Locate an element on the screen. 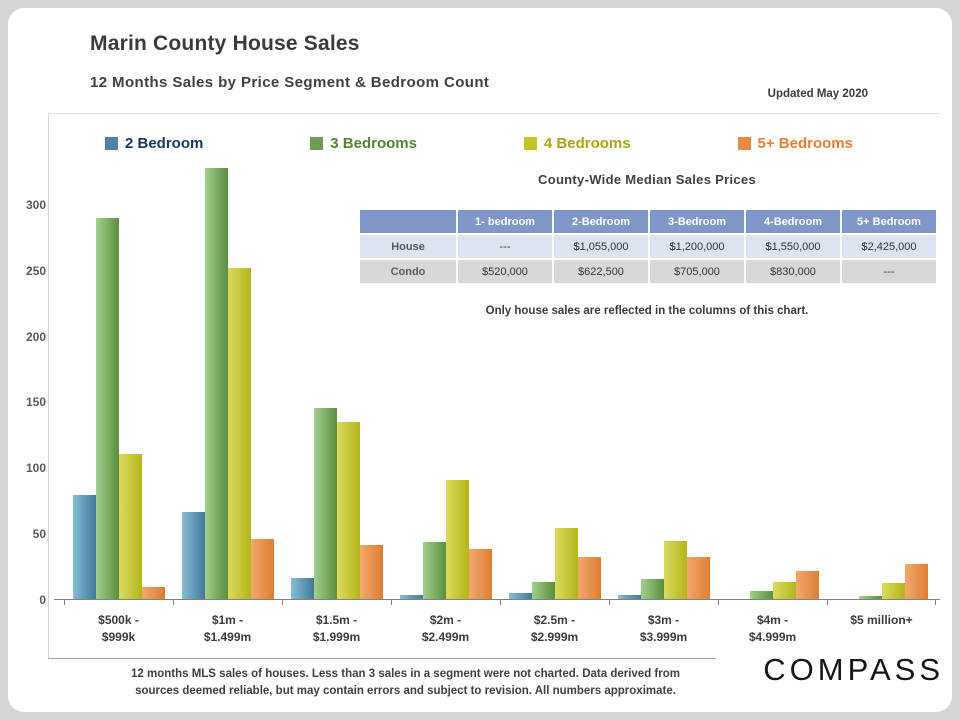 Image resolution: width=960 pixels, height=720 pixels. legend-item-3-bedrooms: 3 Bedrooms is located at coordinates (363, 143).